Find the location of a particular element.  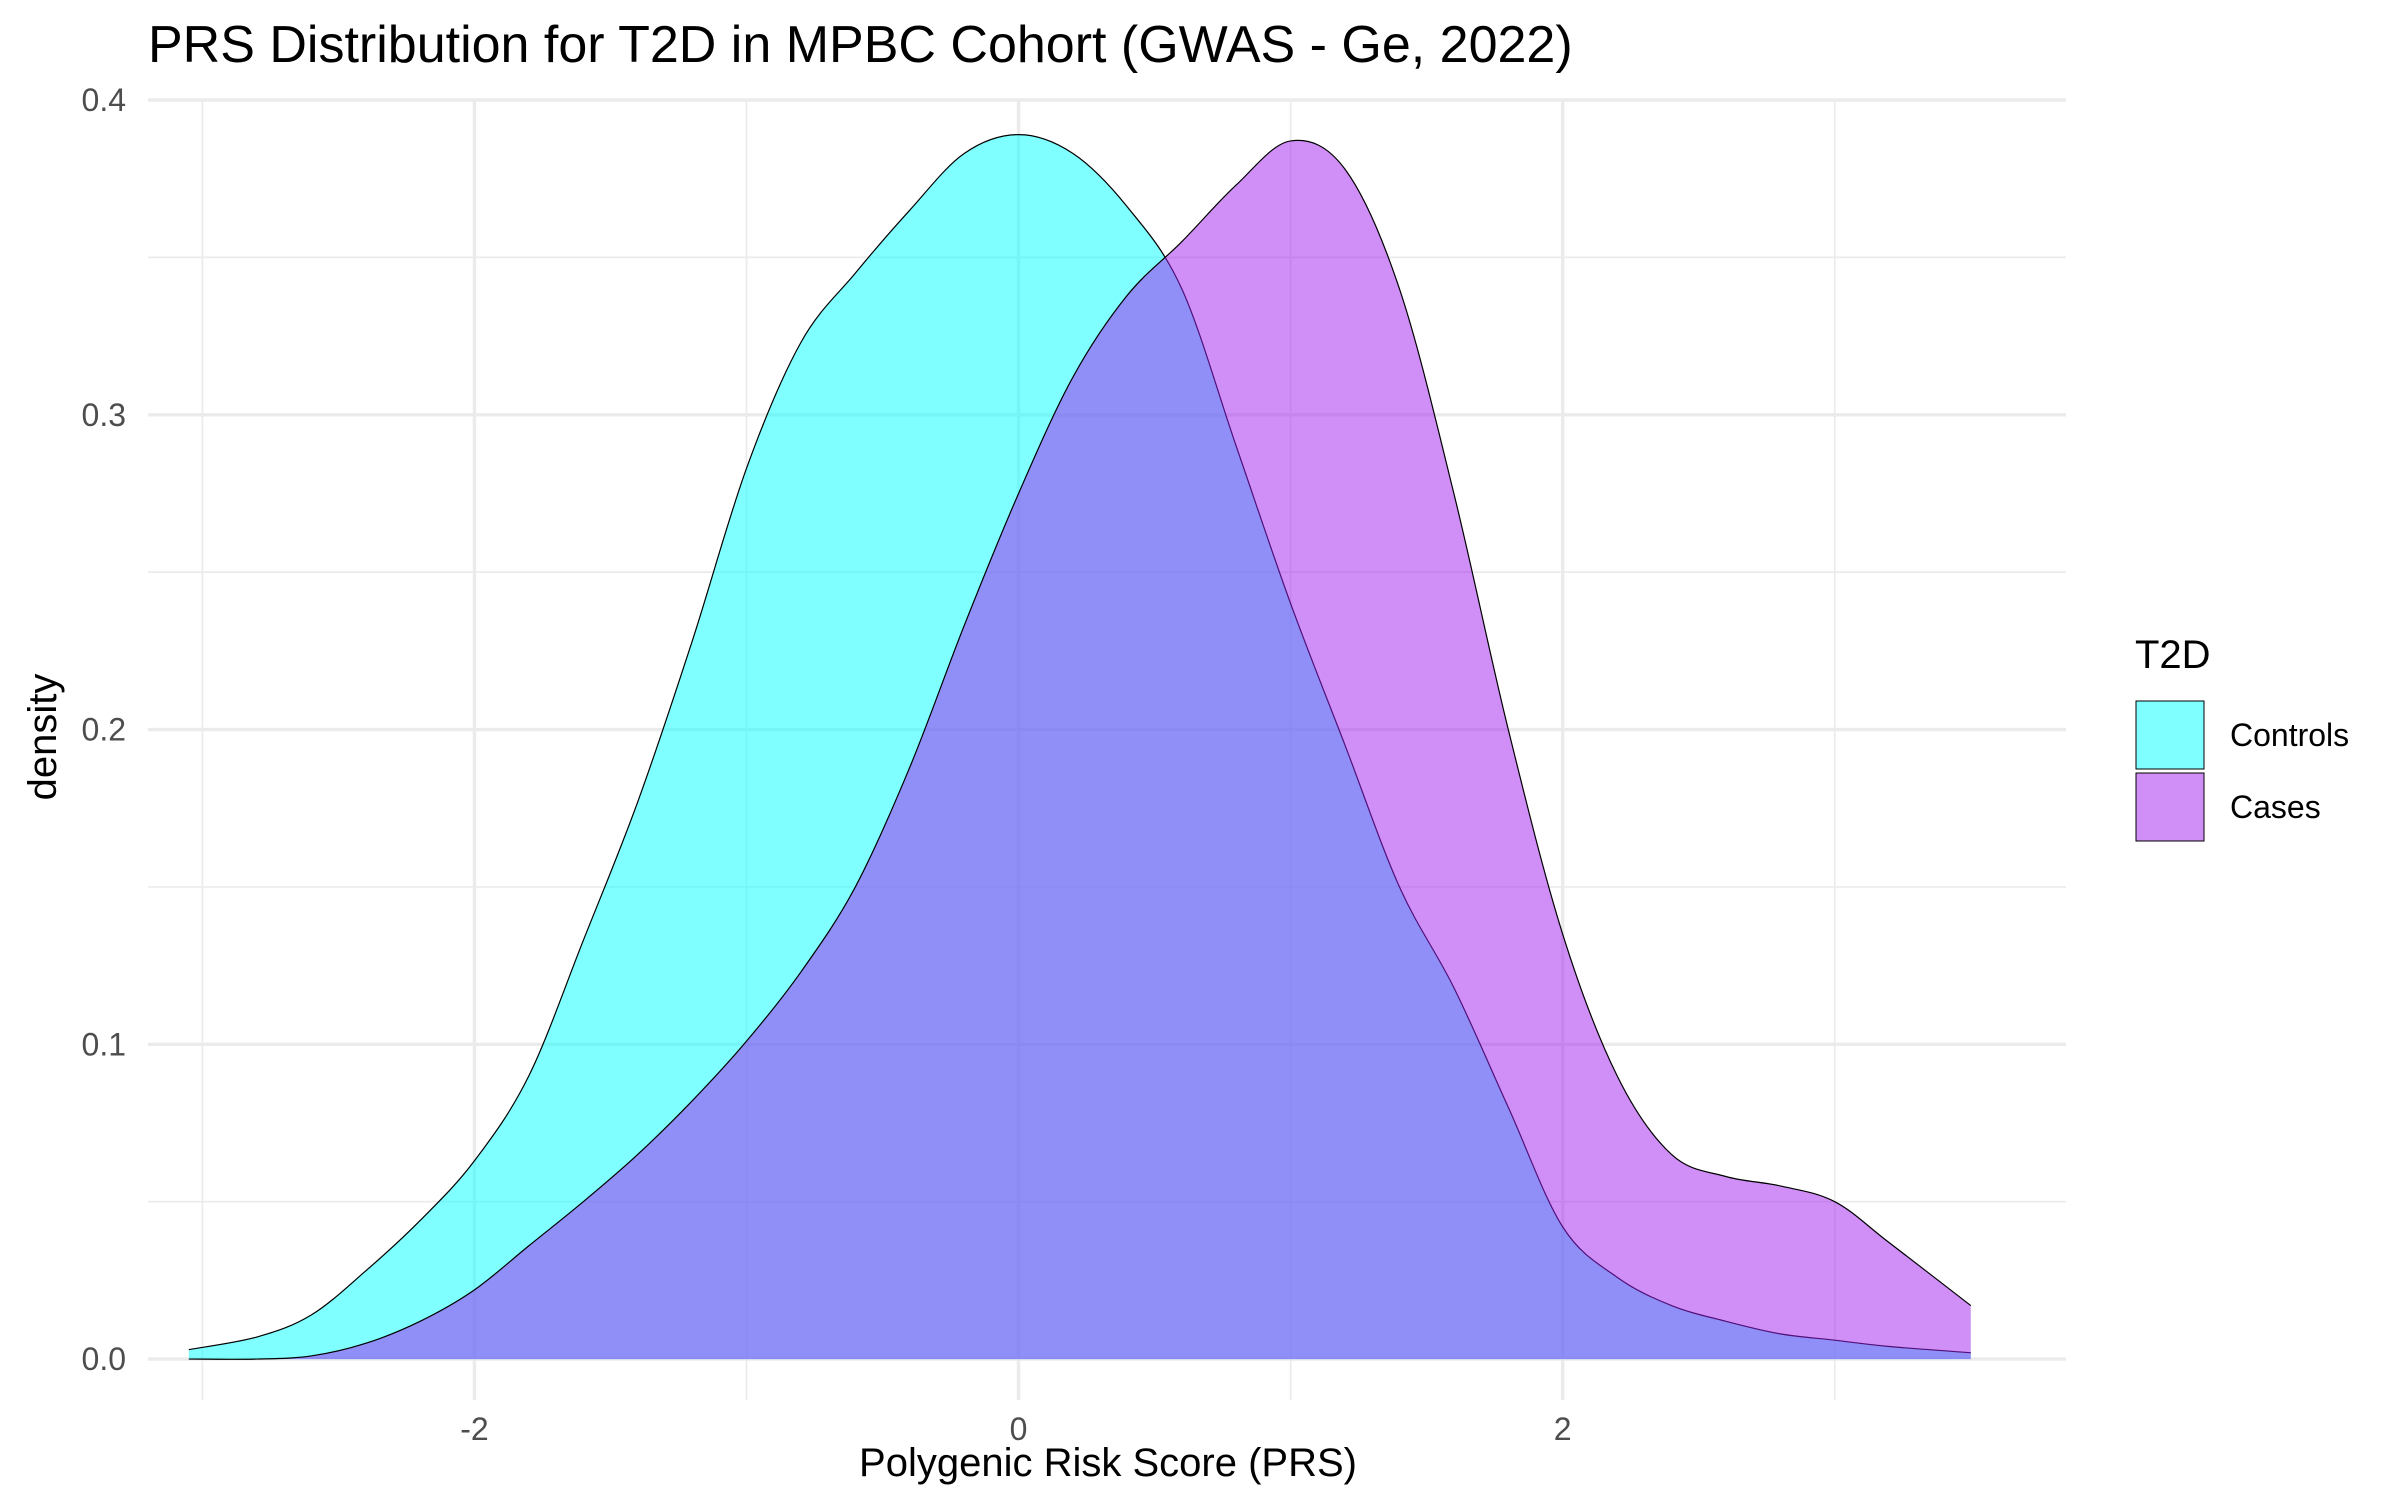

legend-label-controls: Controls is located at coordinates (2289, 735).